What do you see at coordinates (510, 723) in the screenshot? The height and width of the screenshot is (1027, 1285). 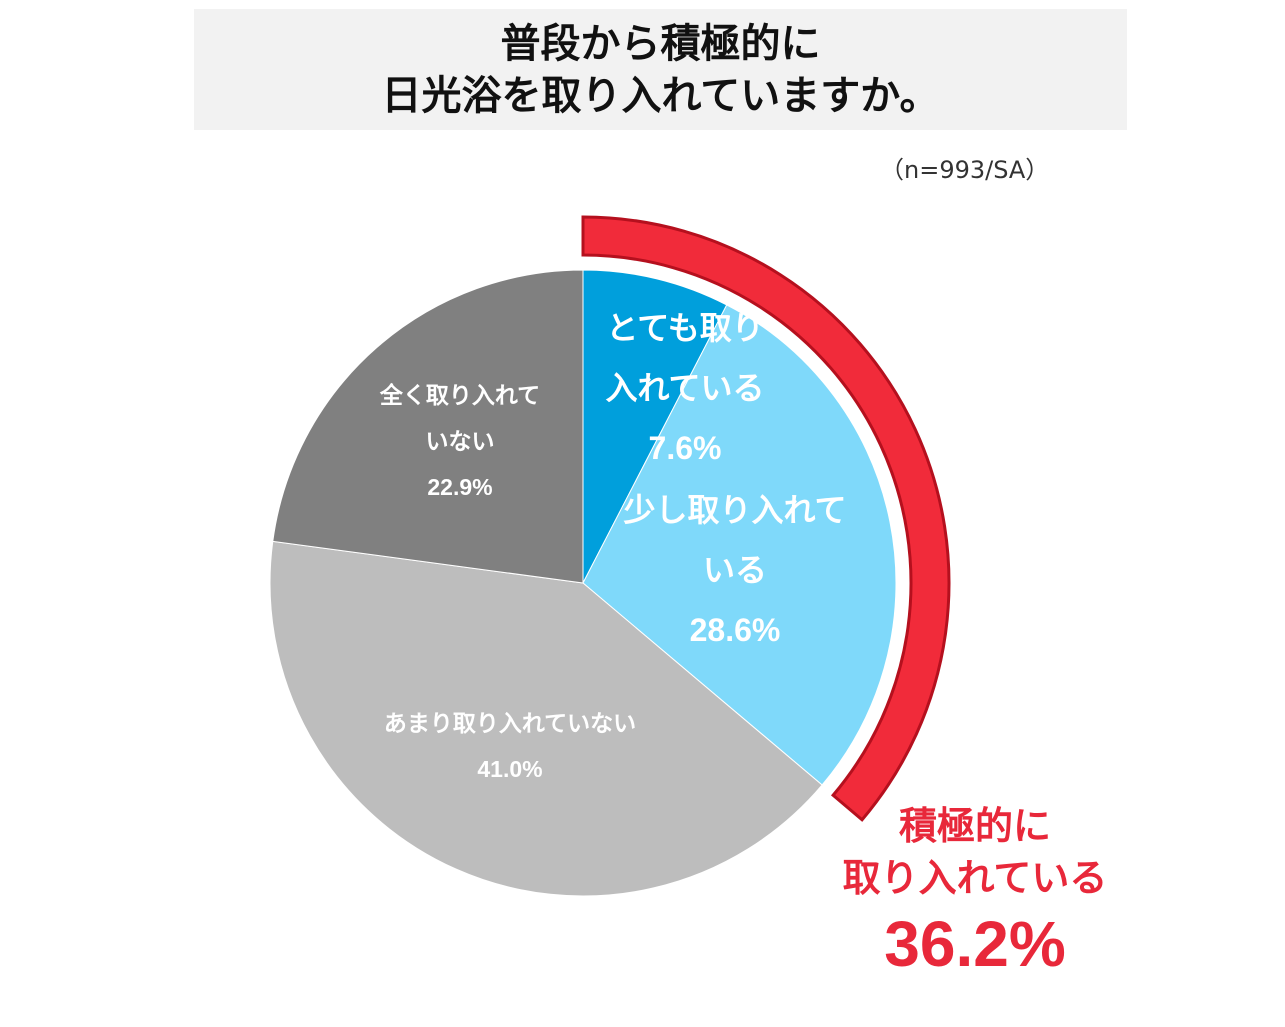 I see `slice-label-rarely-line1: あまり取り入れていない` at bounding box center [510, 723].